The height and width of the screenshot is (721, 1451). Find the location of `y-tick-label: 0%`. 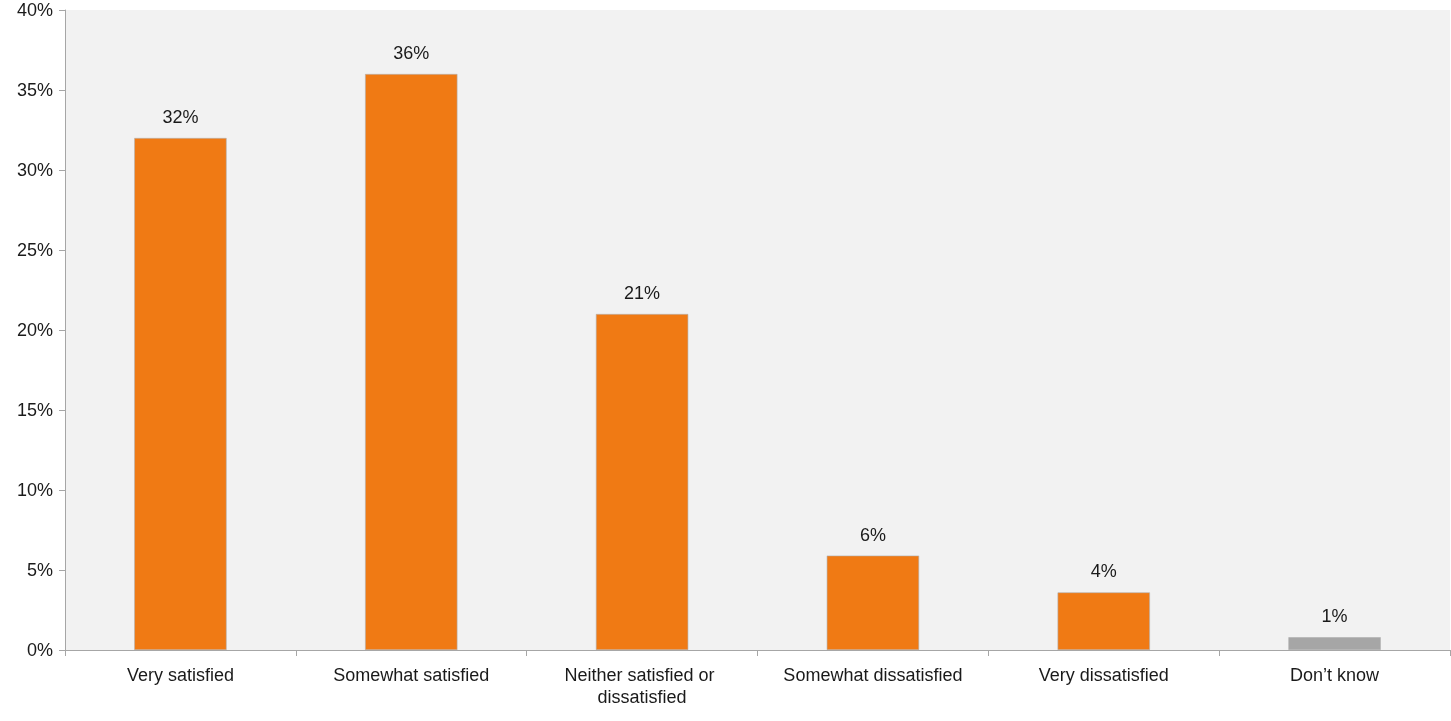

y-tick-label: 0% is located at coordinates (39, 650).